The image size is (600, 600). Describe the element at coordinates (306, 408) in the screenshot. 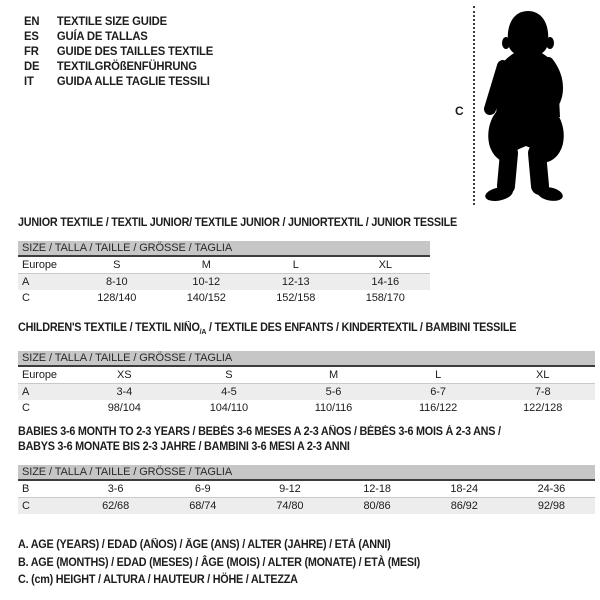

I see `table-row-height: C 98/104 104/110 110/116 116/122 122/128` at that location.